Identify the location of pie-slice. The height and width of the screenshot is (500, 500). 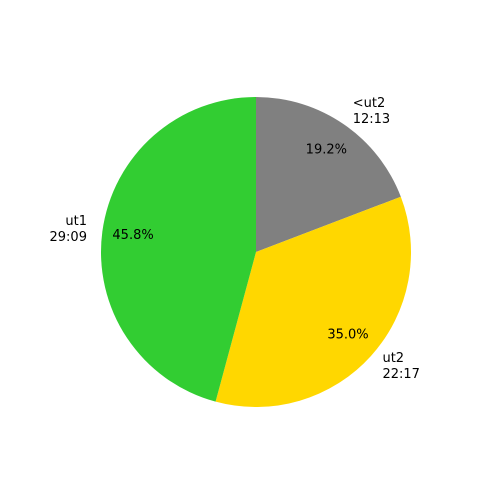
(328, 174).